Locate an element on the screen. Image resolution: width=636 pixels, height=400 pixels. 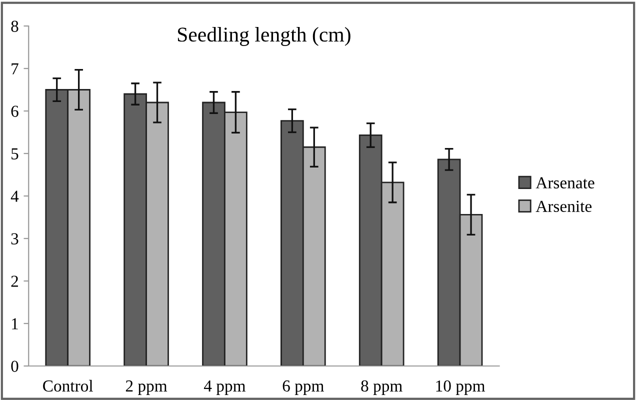
x-tick-label: 6 ppm is located at coordinates (303, 388).